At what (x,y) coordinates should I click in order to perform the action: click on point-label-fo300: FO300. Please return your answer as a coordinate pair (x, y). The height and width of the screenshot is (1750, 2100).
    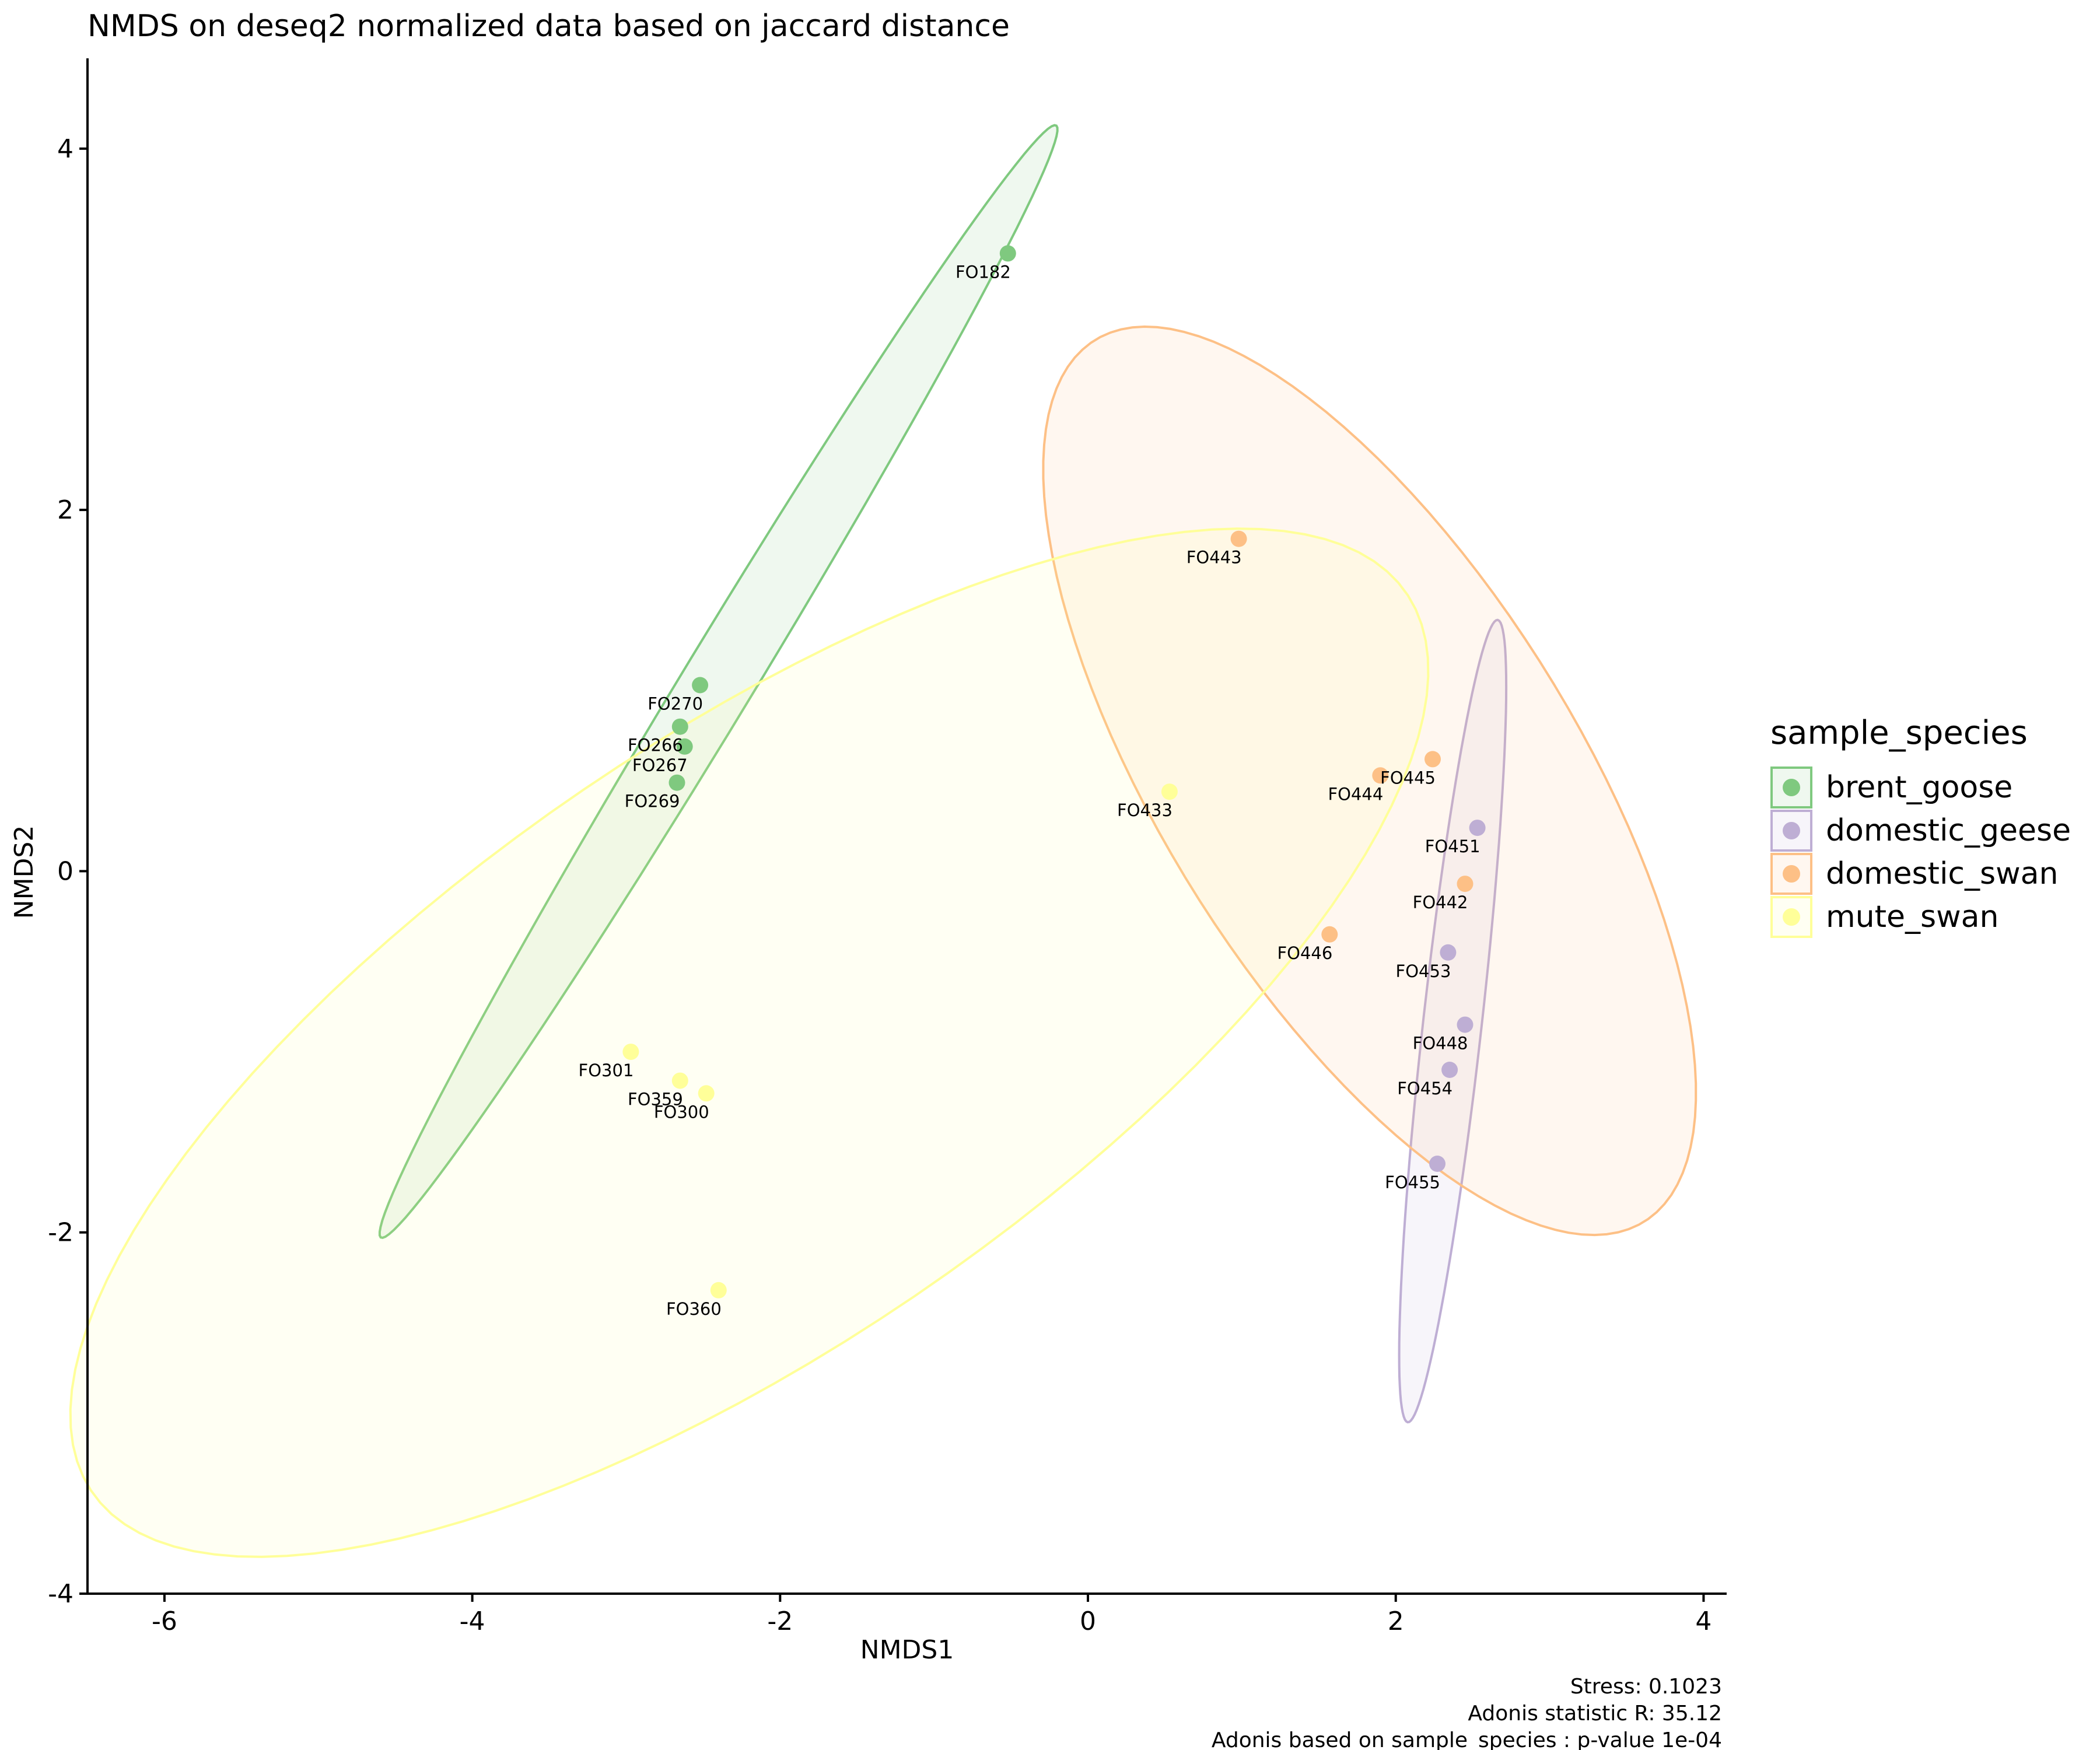
    Looking at the image, I should click on (681, 1112).